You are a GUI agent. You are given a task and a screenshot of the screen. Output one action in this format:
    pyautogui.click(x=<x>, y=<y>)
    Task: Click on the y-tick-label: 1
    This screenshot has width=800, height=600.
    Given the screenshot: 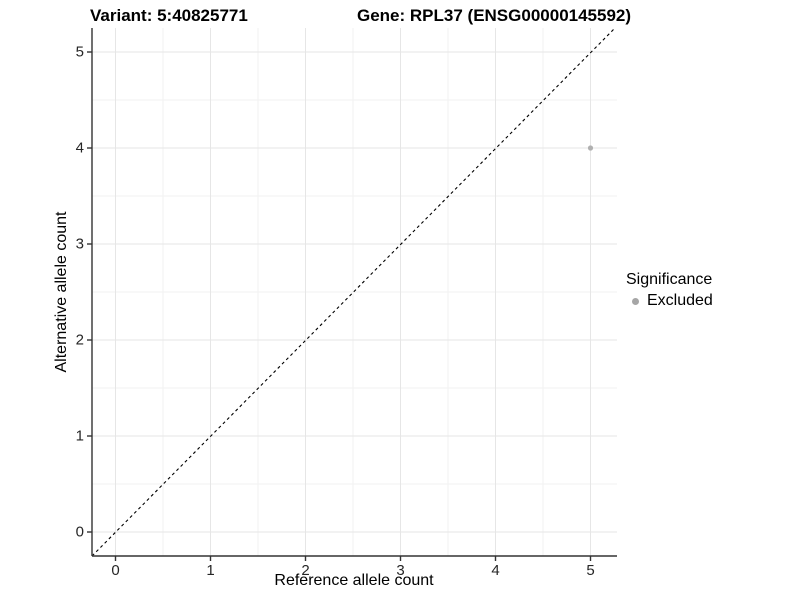 What is the action you would take?
    pyautogui.click(x=79, y=436)
    